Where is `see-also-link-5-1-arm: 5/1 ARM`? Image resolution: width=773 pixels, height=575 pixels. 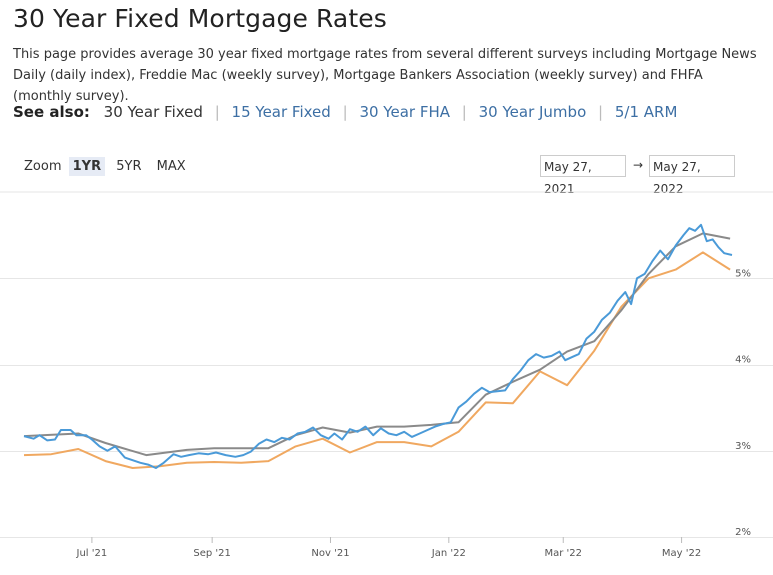 see-also-link-5-1-arm: 5/1 ARM is located at coordinates (646, 112).